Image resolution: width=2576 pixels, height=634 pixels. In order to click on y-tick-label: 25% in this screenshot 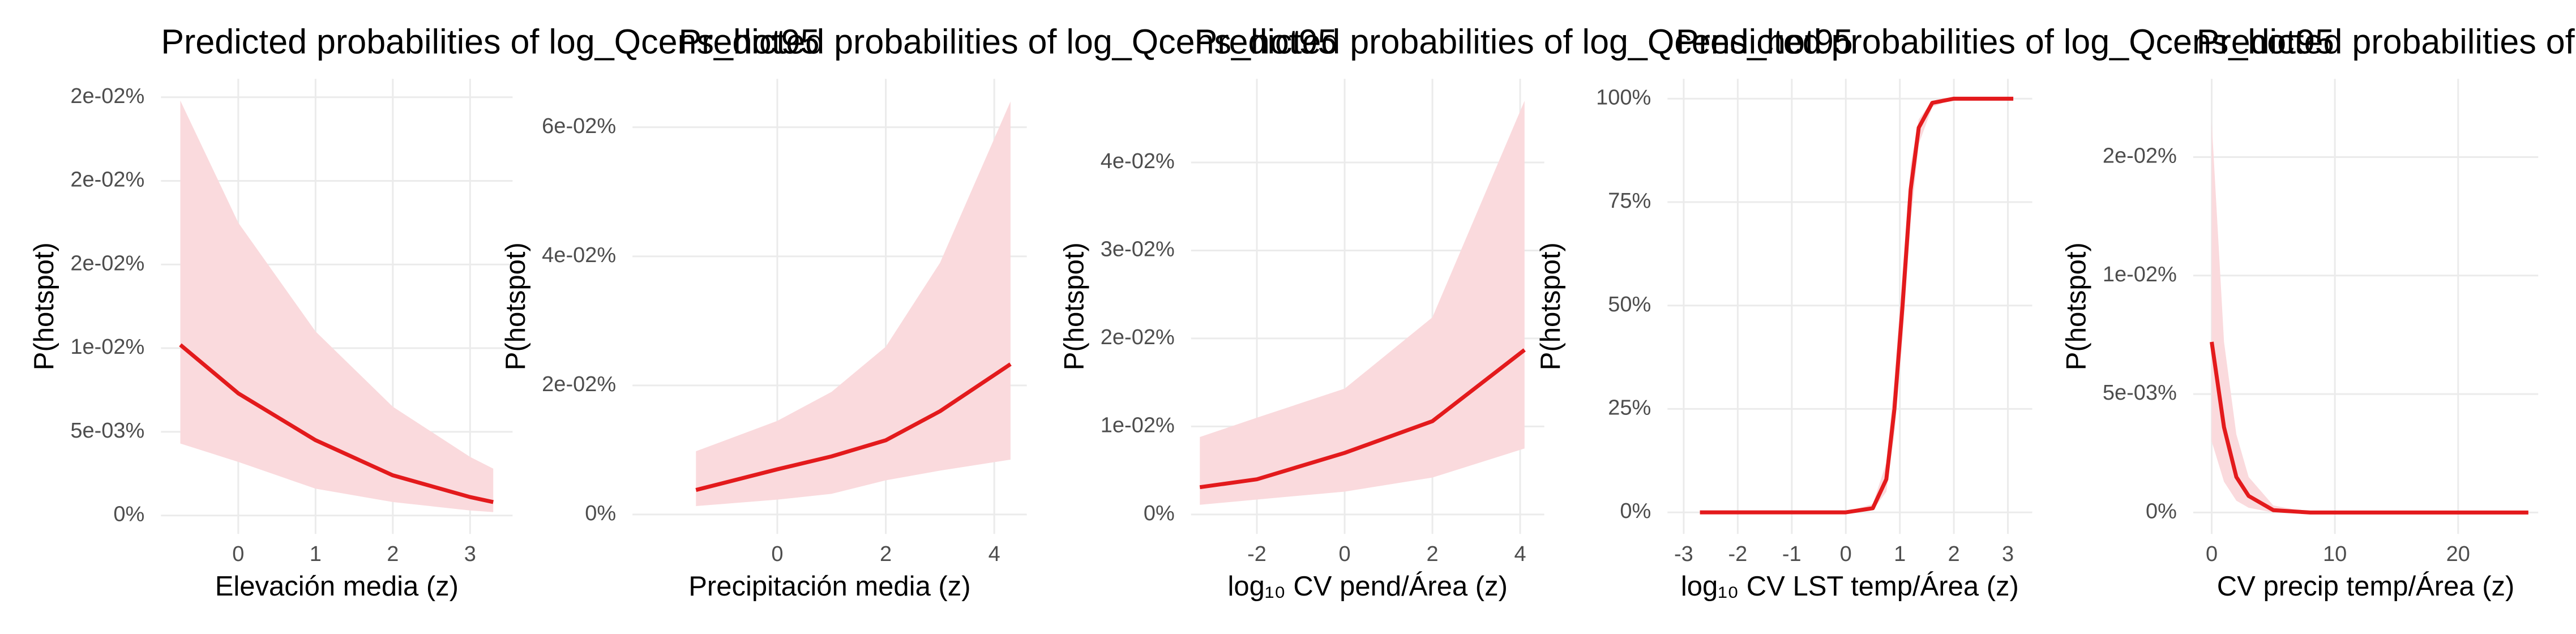, I will do `click(1629, 407)`.